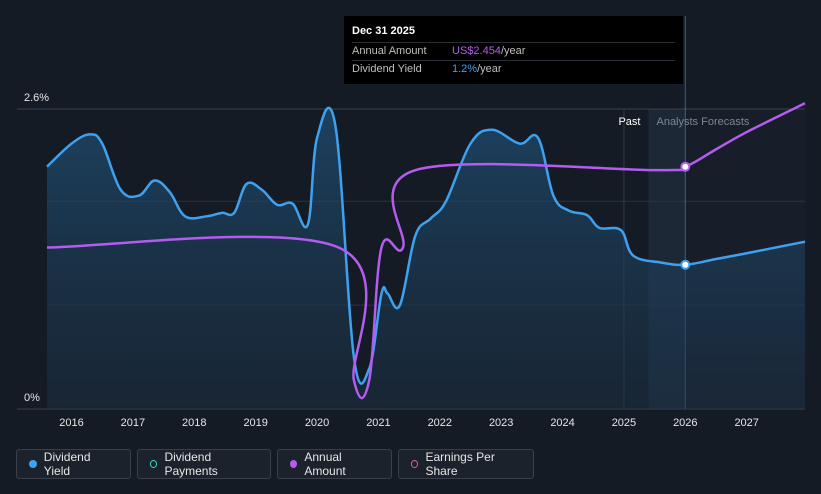  Describe the element at coordinates (746, 423) in the screenshot. I see `x-tick-label: 2027` at that location.